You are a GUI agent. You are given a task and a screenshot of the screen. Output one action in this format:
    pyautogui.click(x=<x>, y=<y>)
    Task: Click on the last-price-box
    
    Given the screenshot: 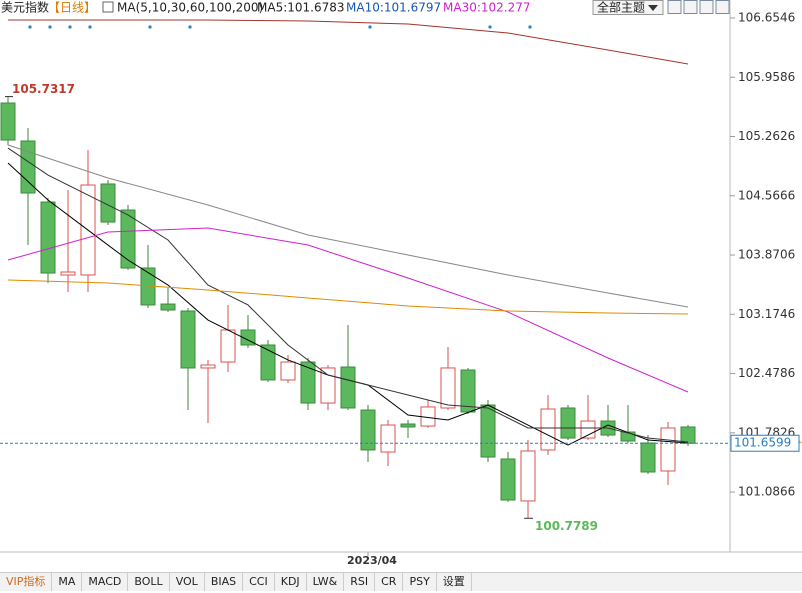 What is the action you would take?
    pyautogui.click(x=765, y=443)
    